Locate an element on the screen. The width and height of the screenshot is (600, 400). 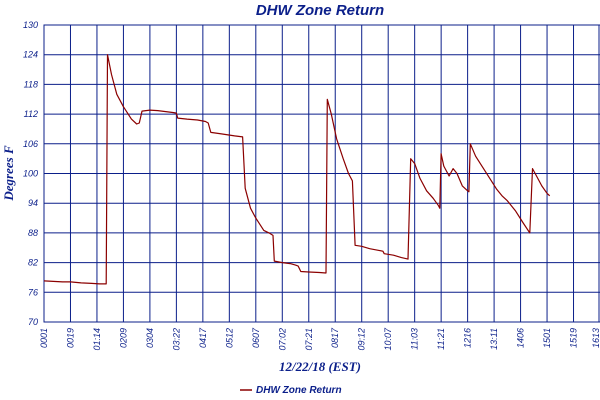
y-tick-label: 106 is located at coordinates (30, 144).